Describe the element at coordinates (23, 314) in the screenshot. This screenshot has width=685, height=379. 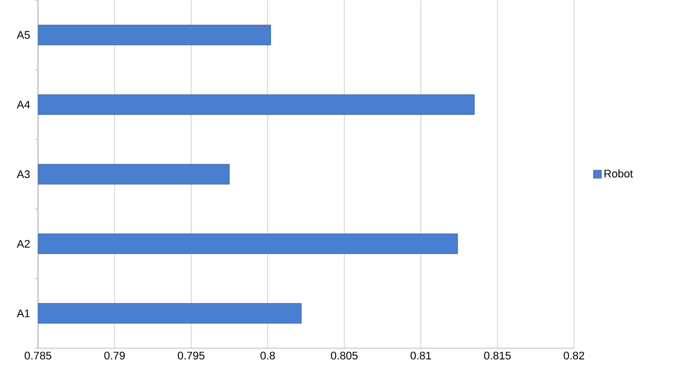
I see `y-tick-label: A1` at that location.